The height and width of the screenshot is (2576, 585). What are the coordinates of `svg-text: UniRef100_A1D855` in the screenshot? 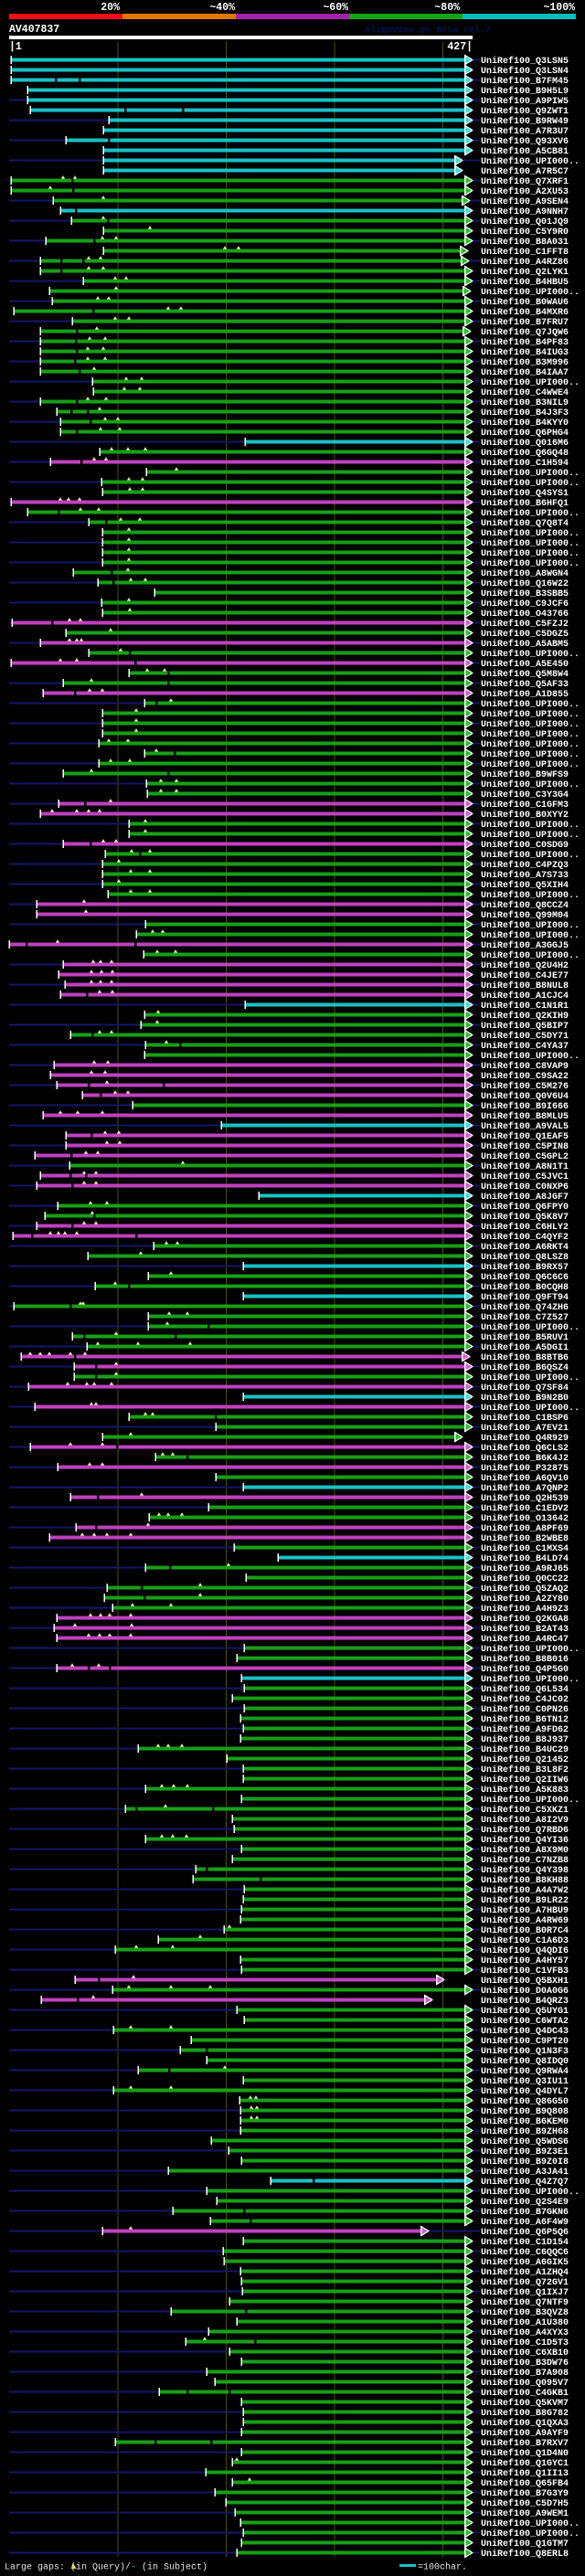 It's located at (525, 694).